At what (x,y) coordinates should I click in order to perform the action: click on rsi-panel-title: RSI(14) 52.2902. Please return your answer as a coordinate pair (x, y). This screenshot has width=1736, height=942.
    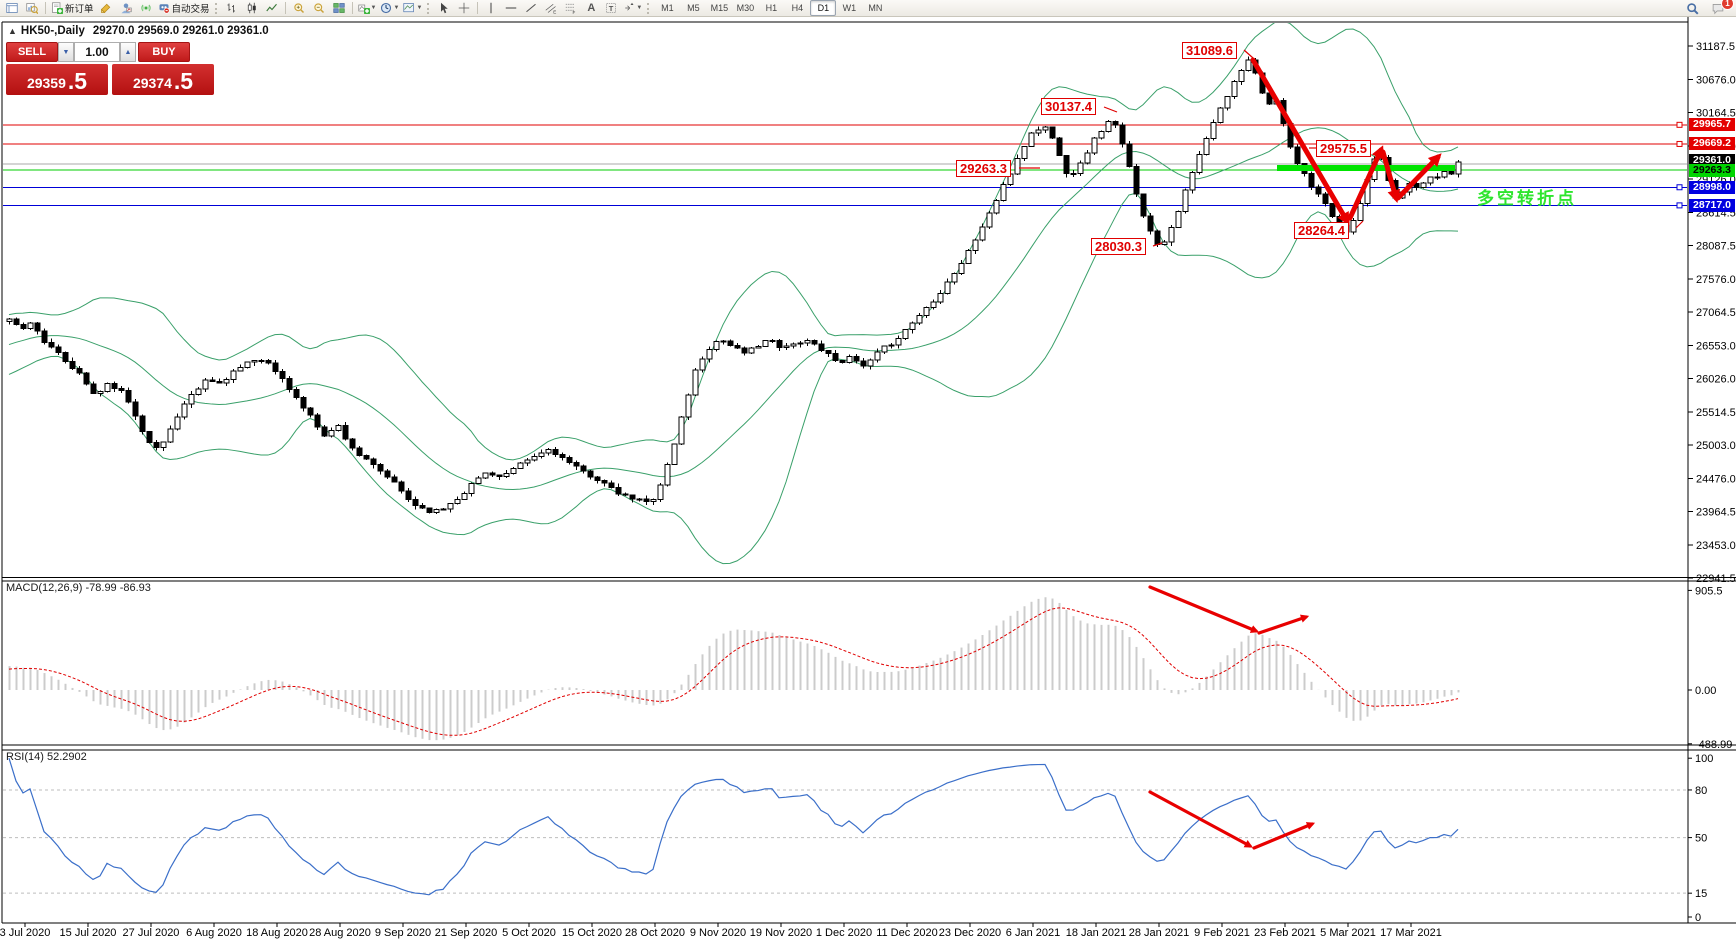
    Looking at the image, I should click on (46, 757).